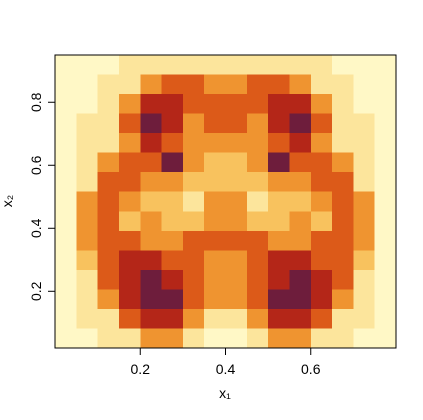 This screenshot has height=420, width=423. Describe the element at coordinates (36, 102) in the screenshot. I see `y-tick-label: 0.8` at that location.